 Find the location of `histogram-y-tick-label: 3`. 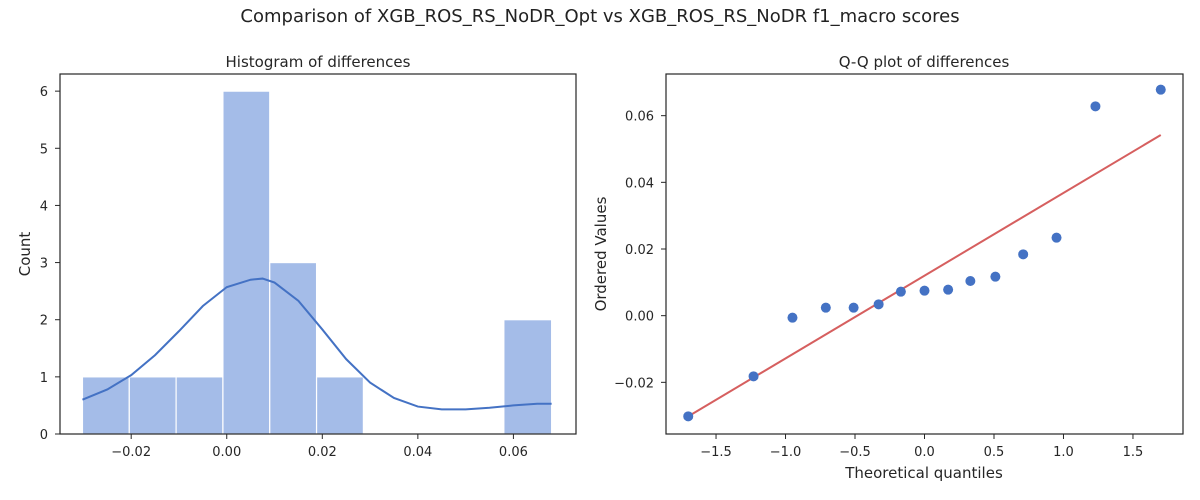

histogram-y-tick-label: 3 is located at coordinates (44, 264).